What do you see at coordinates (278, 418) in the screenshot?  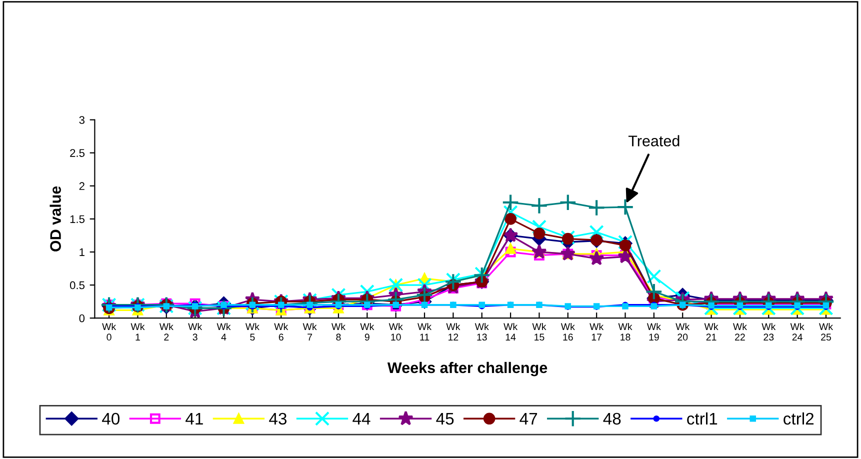 I see `legend-label: 43` at bounding box center [278, 418].